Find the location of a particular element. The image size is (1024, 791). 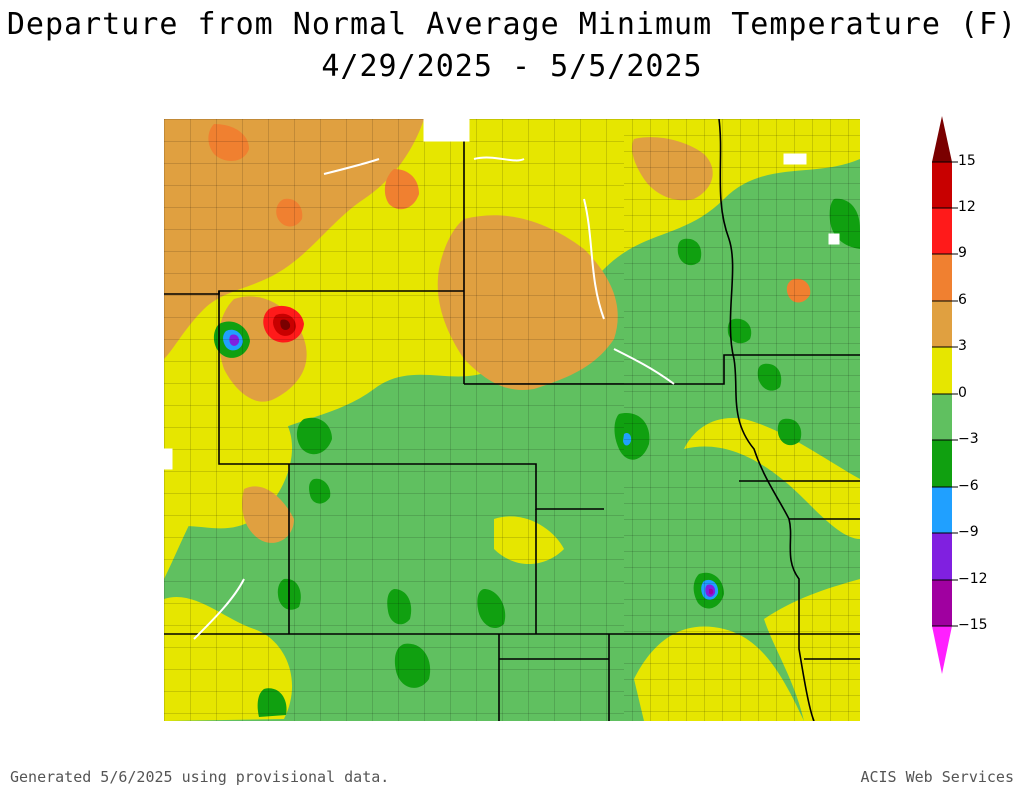

legend-label-12: 12 is located at coordinates (967, 207).